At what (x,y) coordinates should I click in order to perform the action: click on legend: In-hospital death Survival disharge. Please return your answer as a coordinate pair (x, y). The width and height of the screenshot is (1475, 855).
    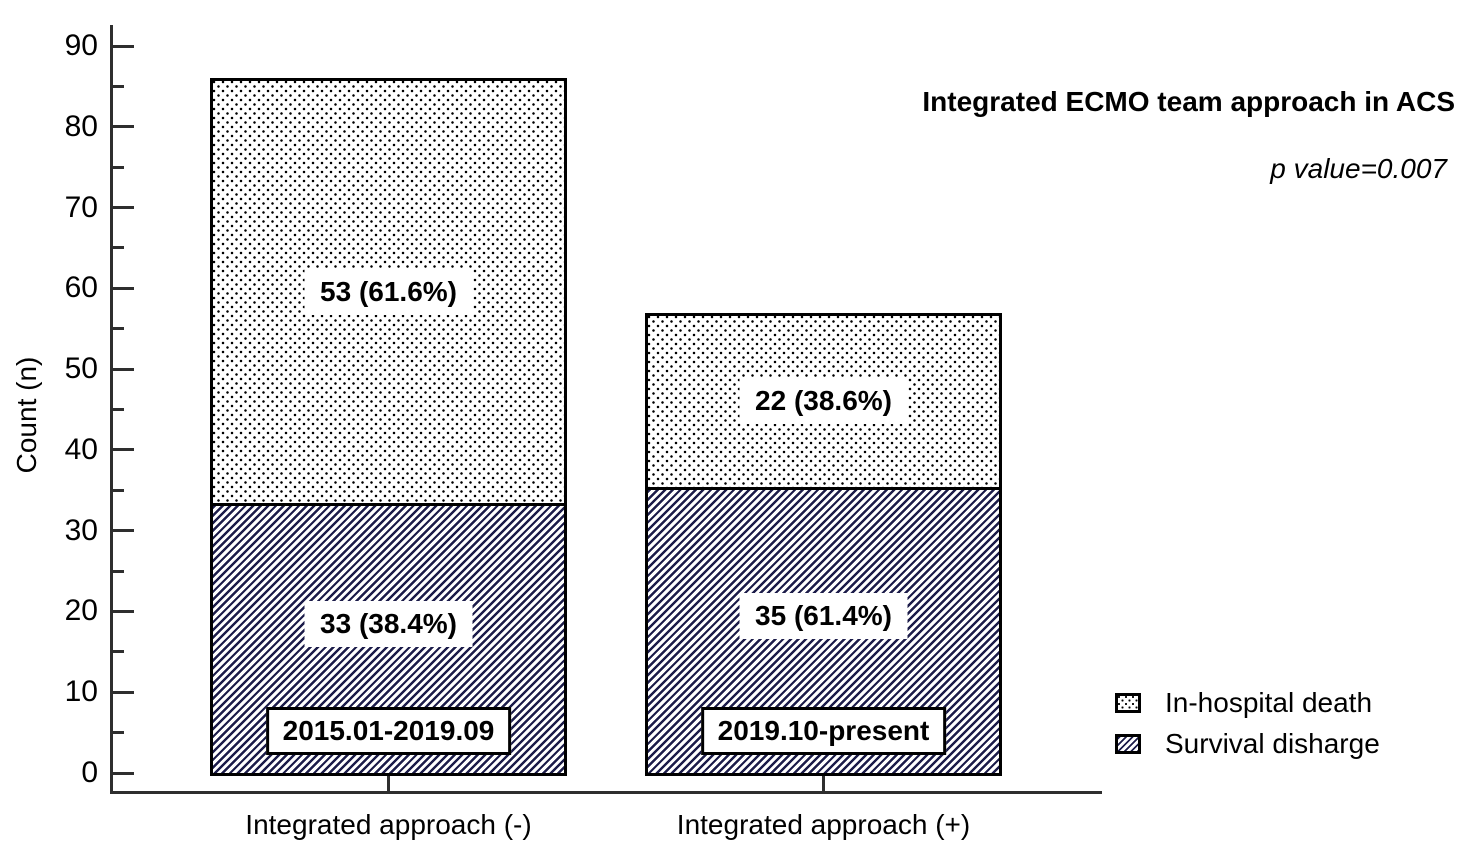
    Looking at the image, I should click on (1247, 723).